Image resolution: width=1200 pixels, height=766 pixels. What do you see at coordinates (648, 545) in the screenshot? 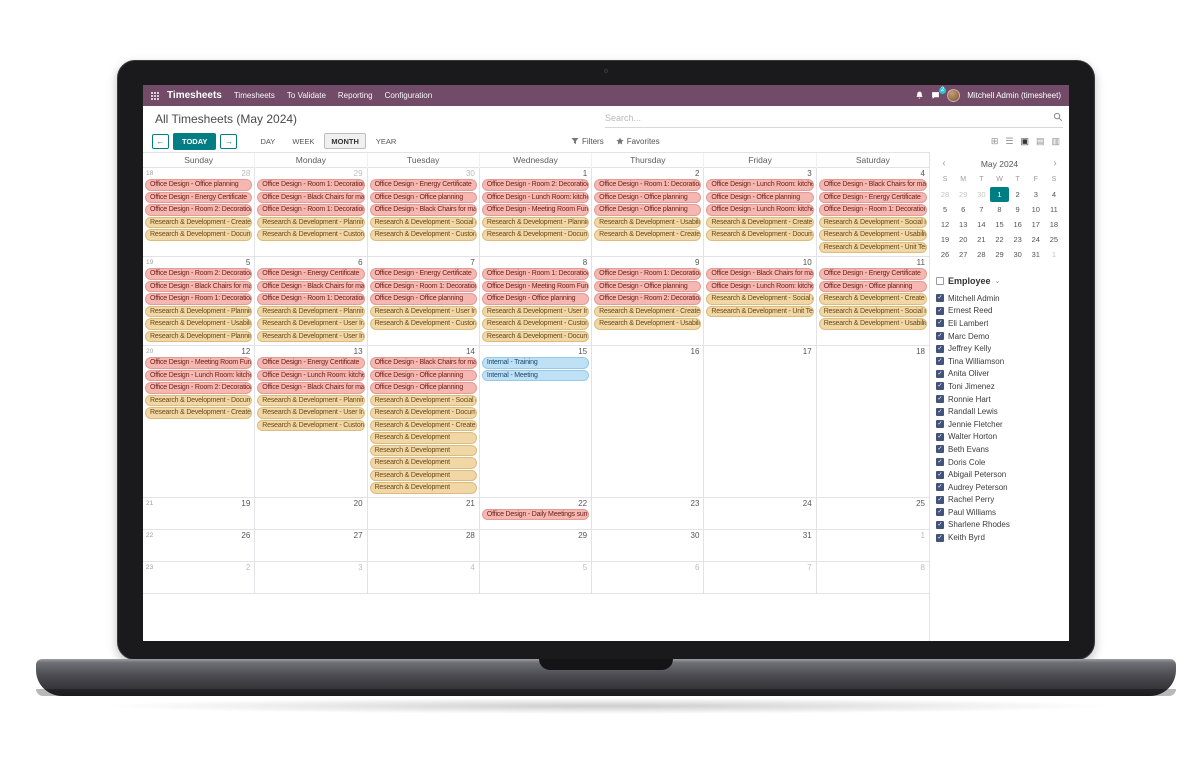
I see `calendar-day-cell: 30` at bounding box center [648, 545].